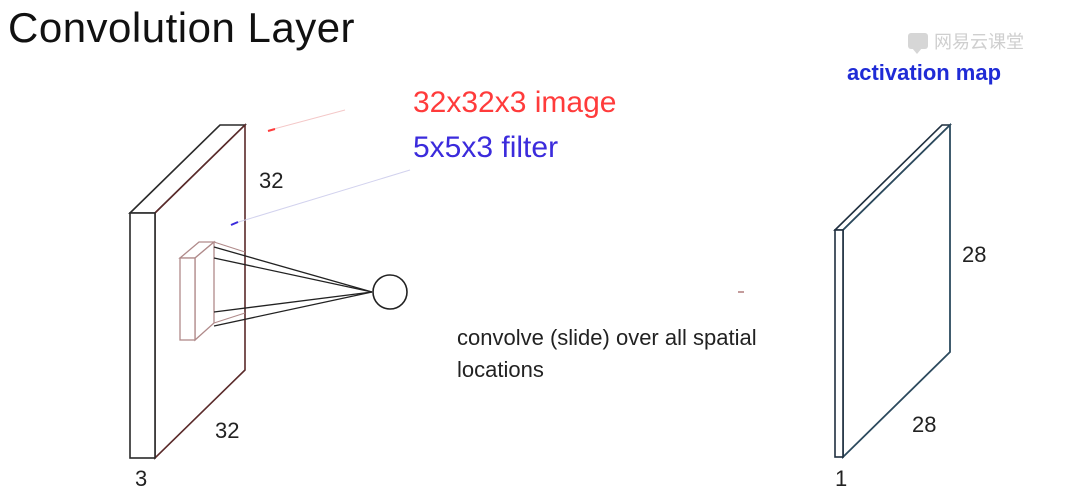  I want to click on activation-height-label: 28, so click(974, 254).